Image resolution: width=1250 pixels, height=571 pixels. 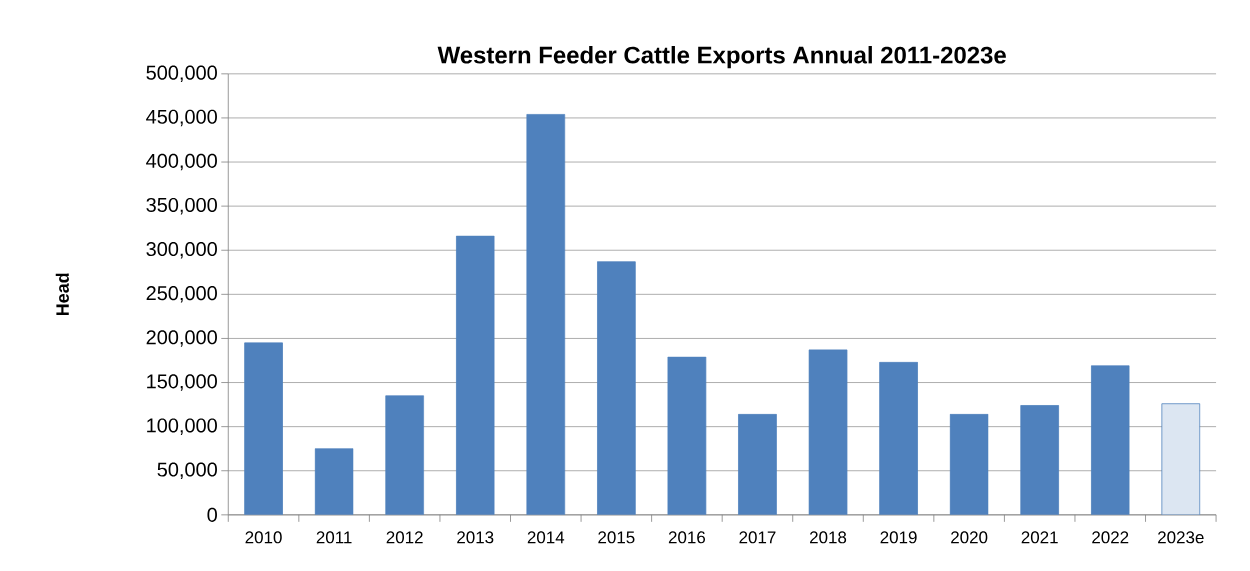 What do you see at coordinates (721, 57) in the screenshot?
I see `chart-title: Western Feeder Cattle Exports Annual 2011-2023e` at bounding box center [721, 57].